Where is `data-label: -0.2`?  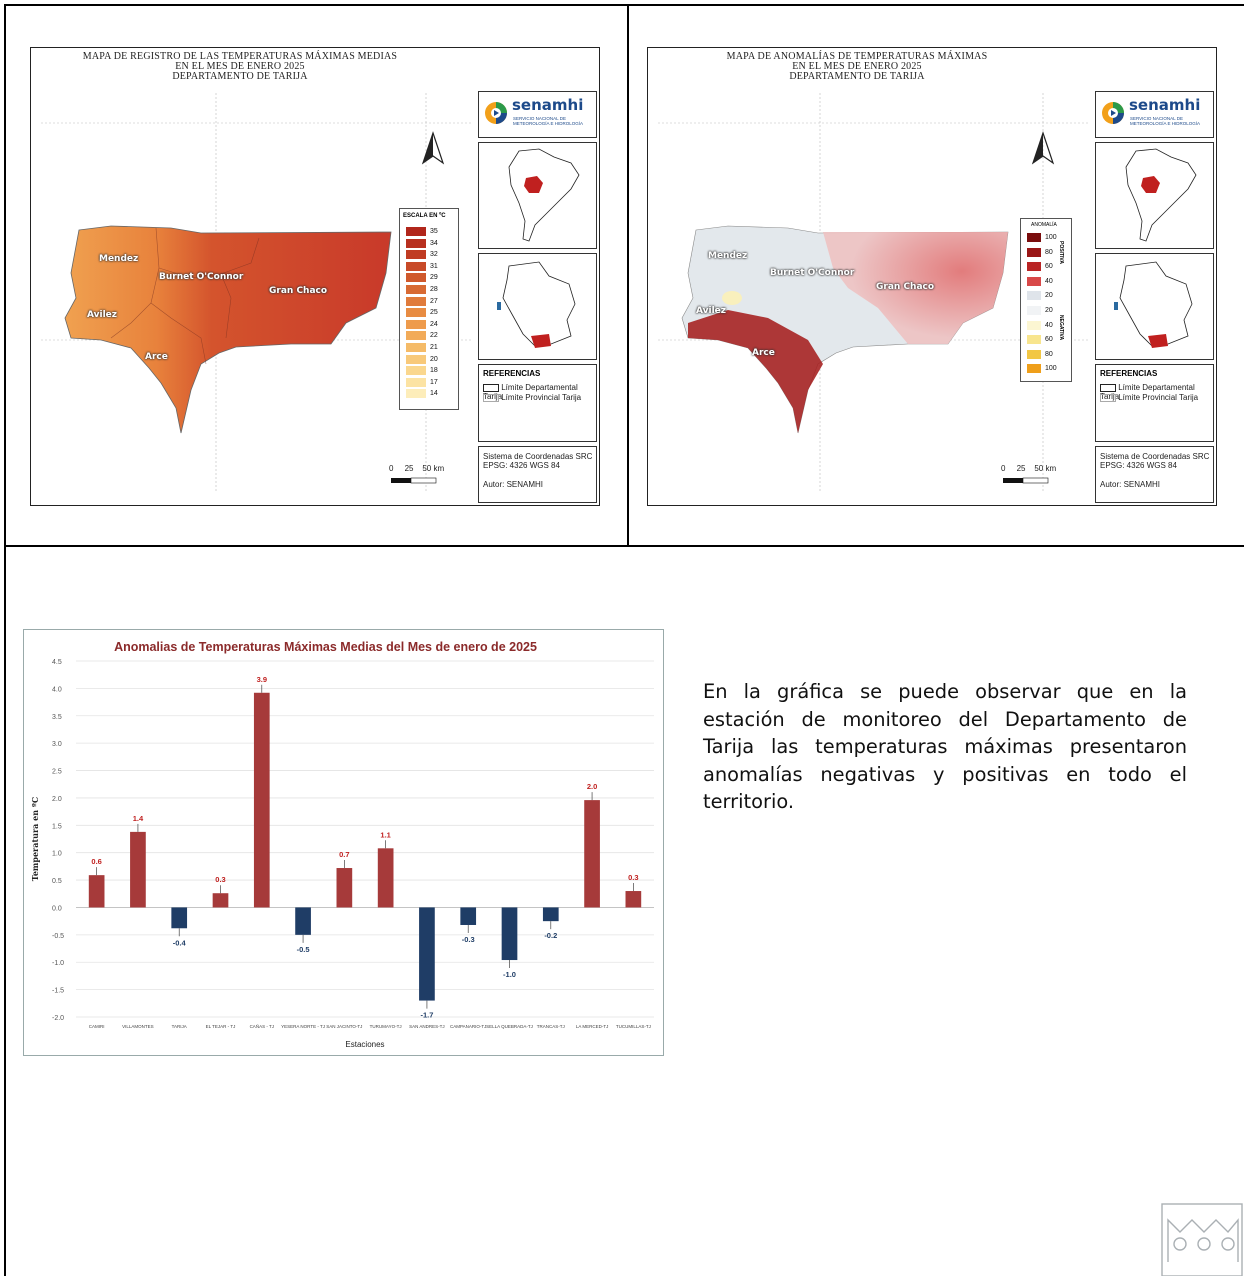 data-label: -0.2 is located at coordinates (550, 935).